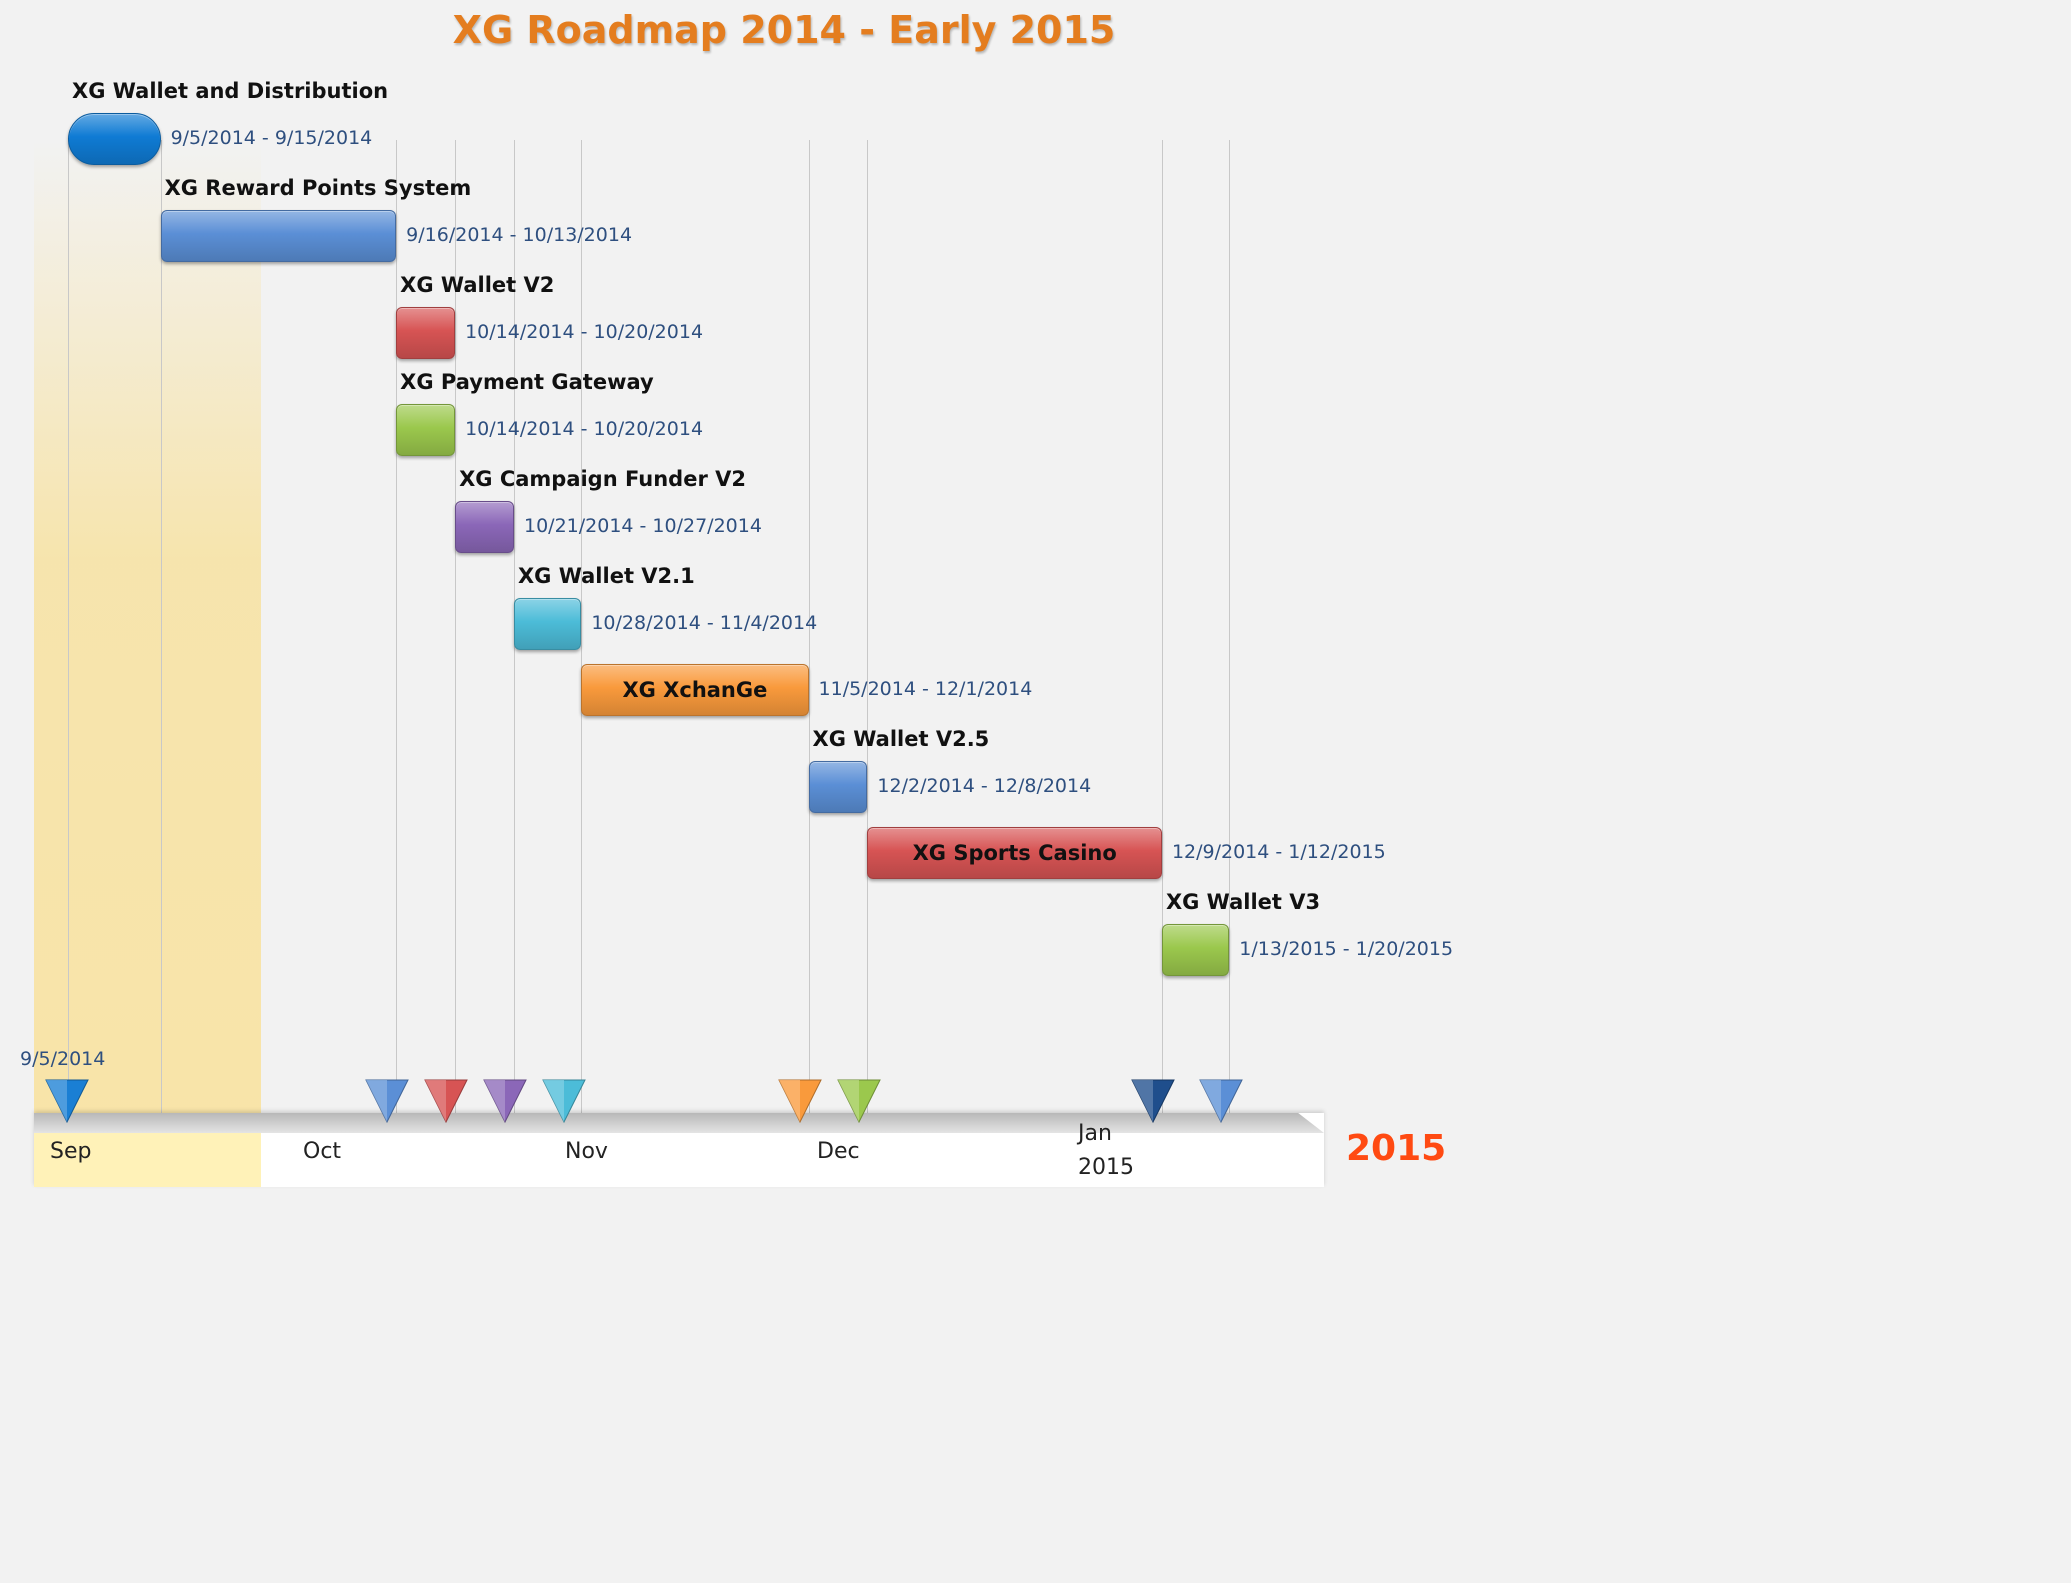 Image resolution: width=2071 pixels, height=1583 pixels. I want to click on task-name: XG Sports Casino, so click(1014, 853).